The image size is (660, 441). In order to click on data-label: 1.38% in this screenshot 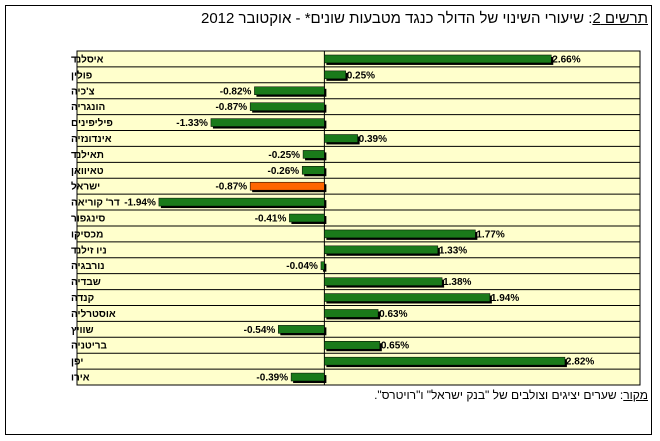, I will do `click(457, 282)`.